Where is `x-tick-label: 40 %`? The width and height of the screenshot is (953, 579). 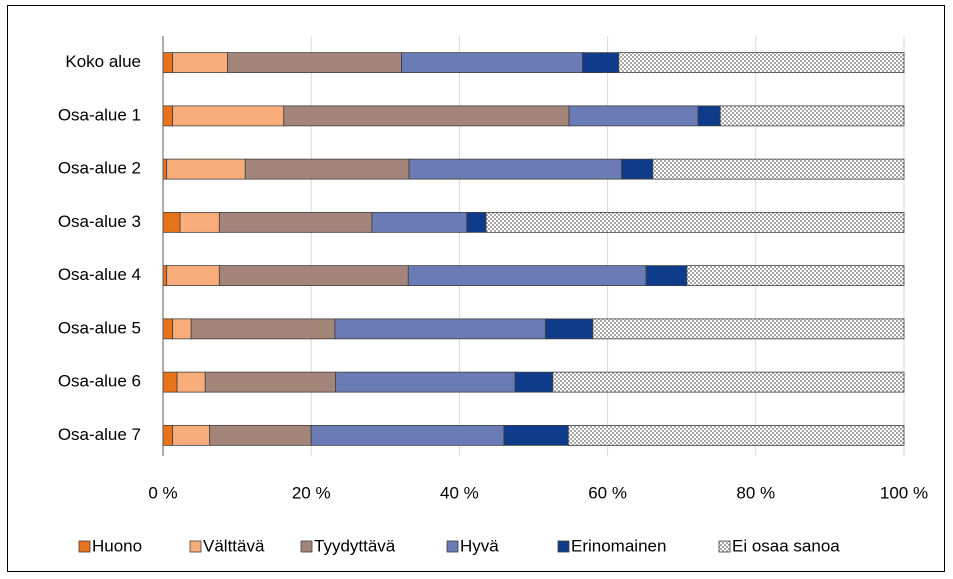 x-tick-label: 40 % is located at coordinates (459, 492).